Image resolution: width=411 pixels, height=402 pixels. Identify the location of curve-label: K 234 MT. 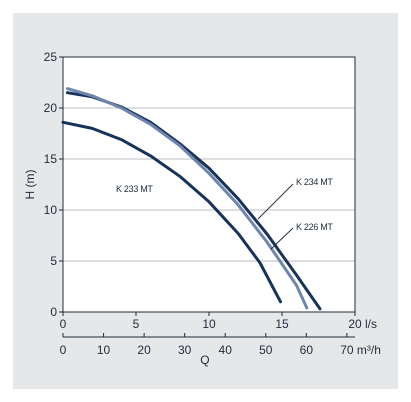
(314, 182).